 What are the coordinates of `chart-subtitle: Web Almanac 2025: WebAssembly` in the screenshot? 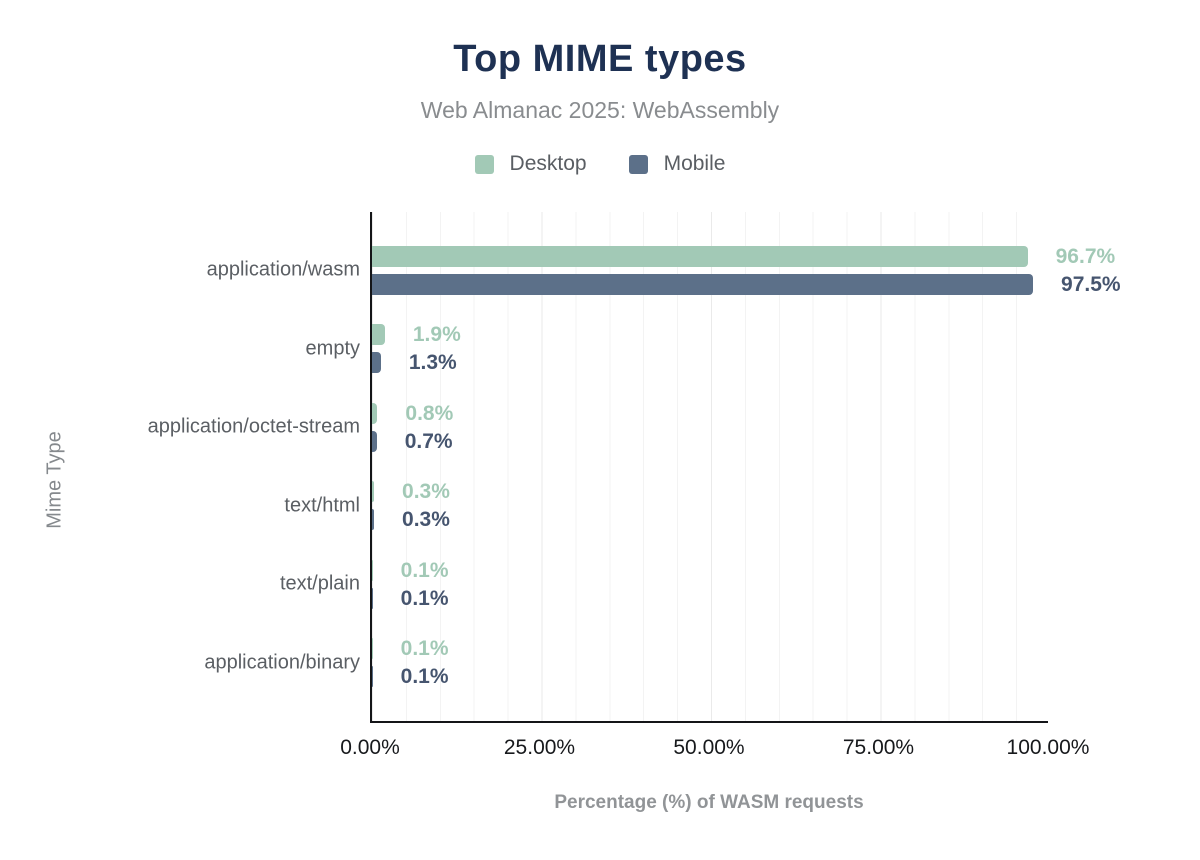 It's located at (600, 110).